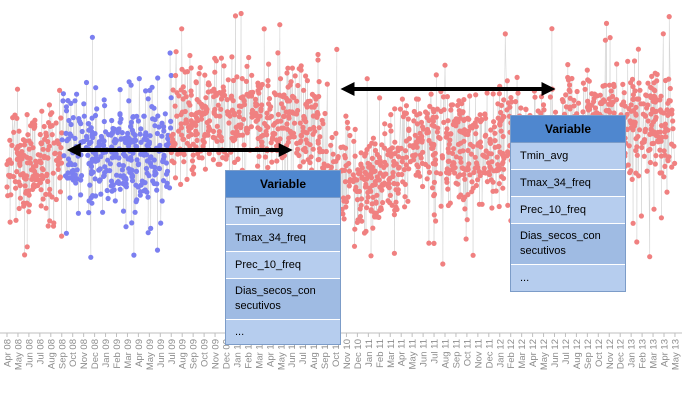 The image size is (682, 412). Describe the element at coordinates (194, 354) in the screenshot. I see `x-tick-label: Sep 09` at that location.